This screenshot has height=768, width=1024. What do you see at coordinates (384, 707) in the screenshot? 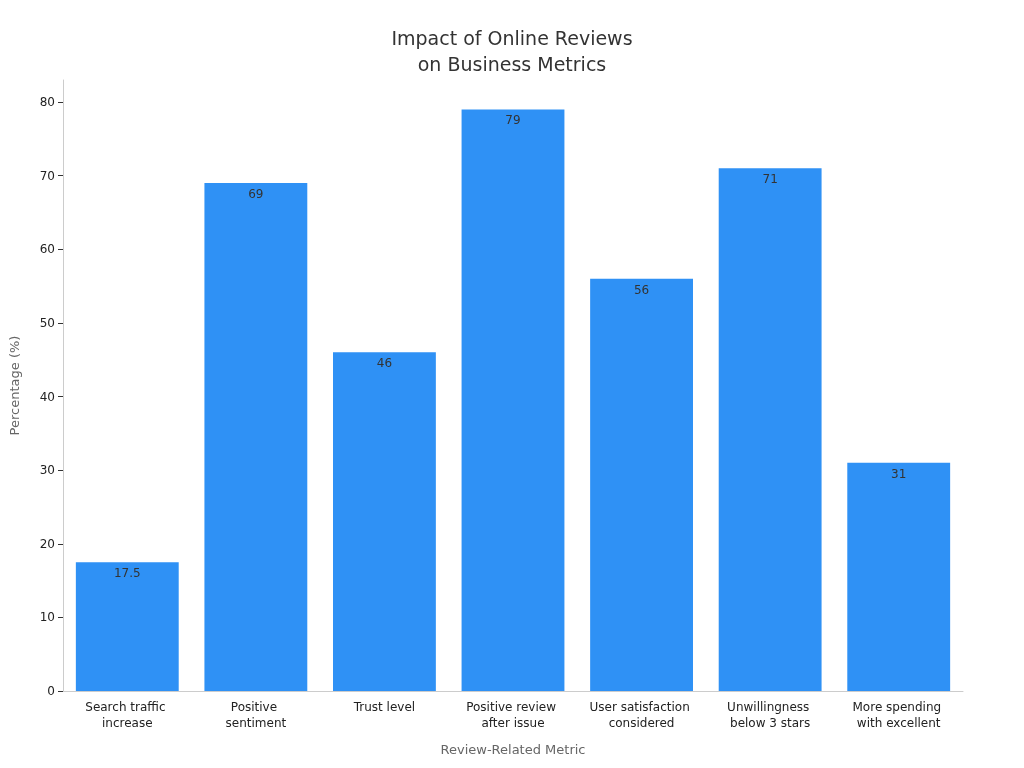
I see `x-tick-label: Trust level` at bounding box center [384, 707].